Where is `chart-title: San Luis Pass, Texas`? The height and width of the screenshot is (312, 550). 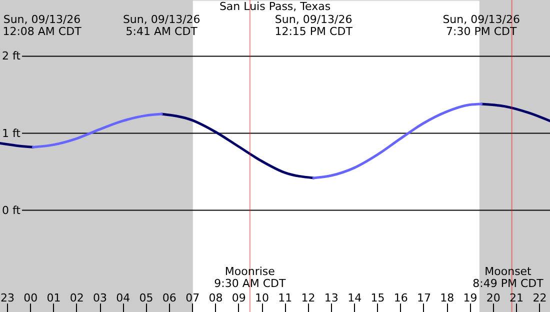
chart-title: San Luis Pass, Texas is located at coordinates (275, 6).